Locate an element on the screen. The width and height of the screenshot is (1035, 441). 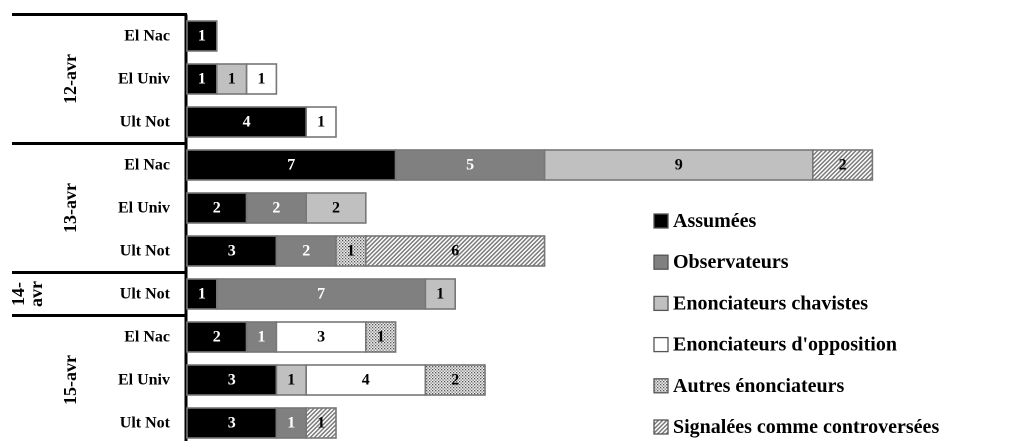
data-label-enonciateurs-d-opposition: 3 is located at coordinates (321, 337).